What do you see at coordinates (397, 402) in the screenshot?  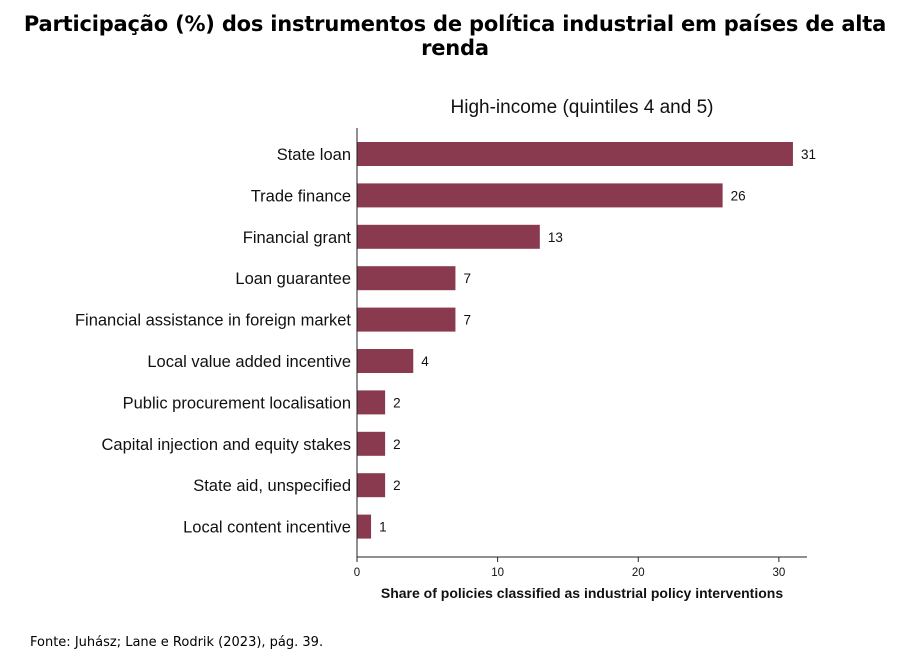 I see `value-label-6: 2` at bounding box center [397, 402].